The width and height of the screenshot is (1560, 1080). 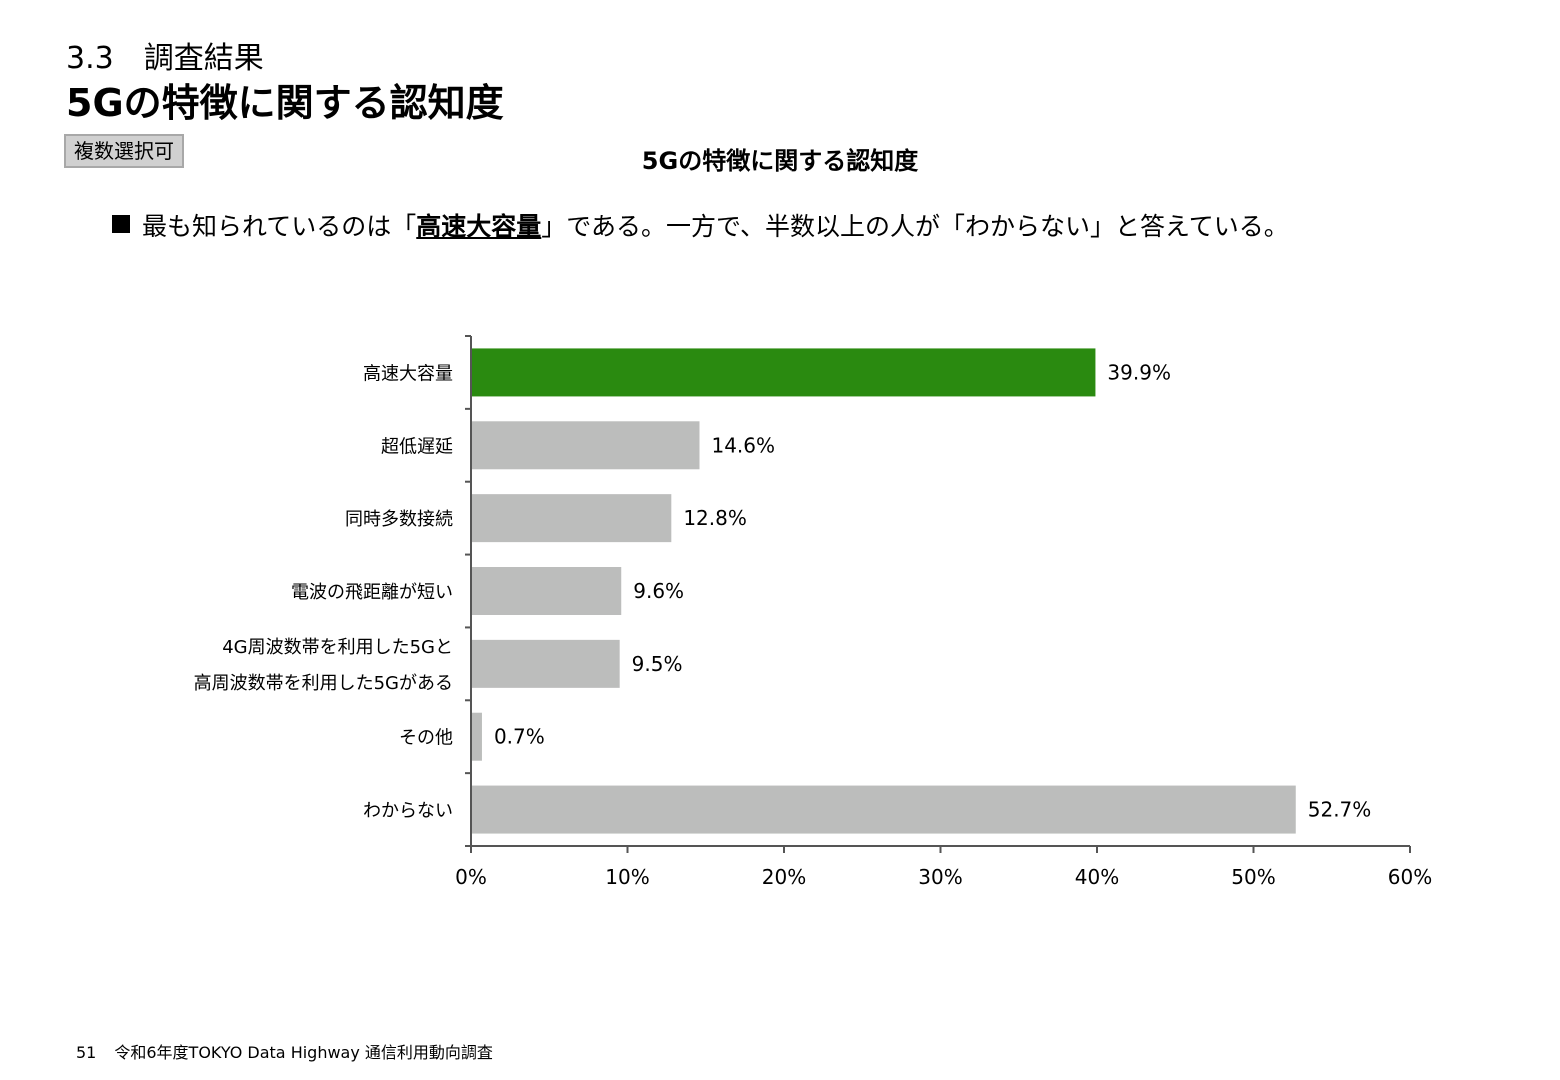 I want to click on summary-highlight: 高速大容量, so click(x=479, y=226).